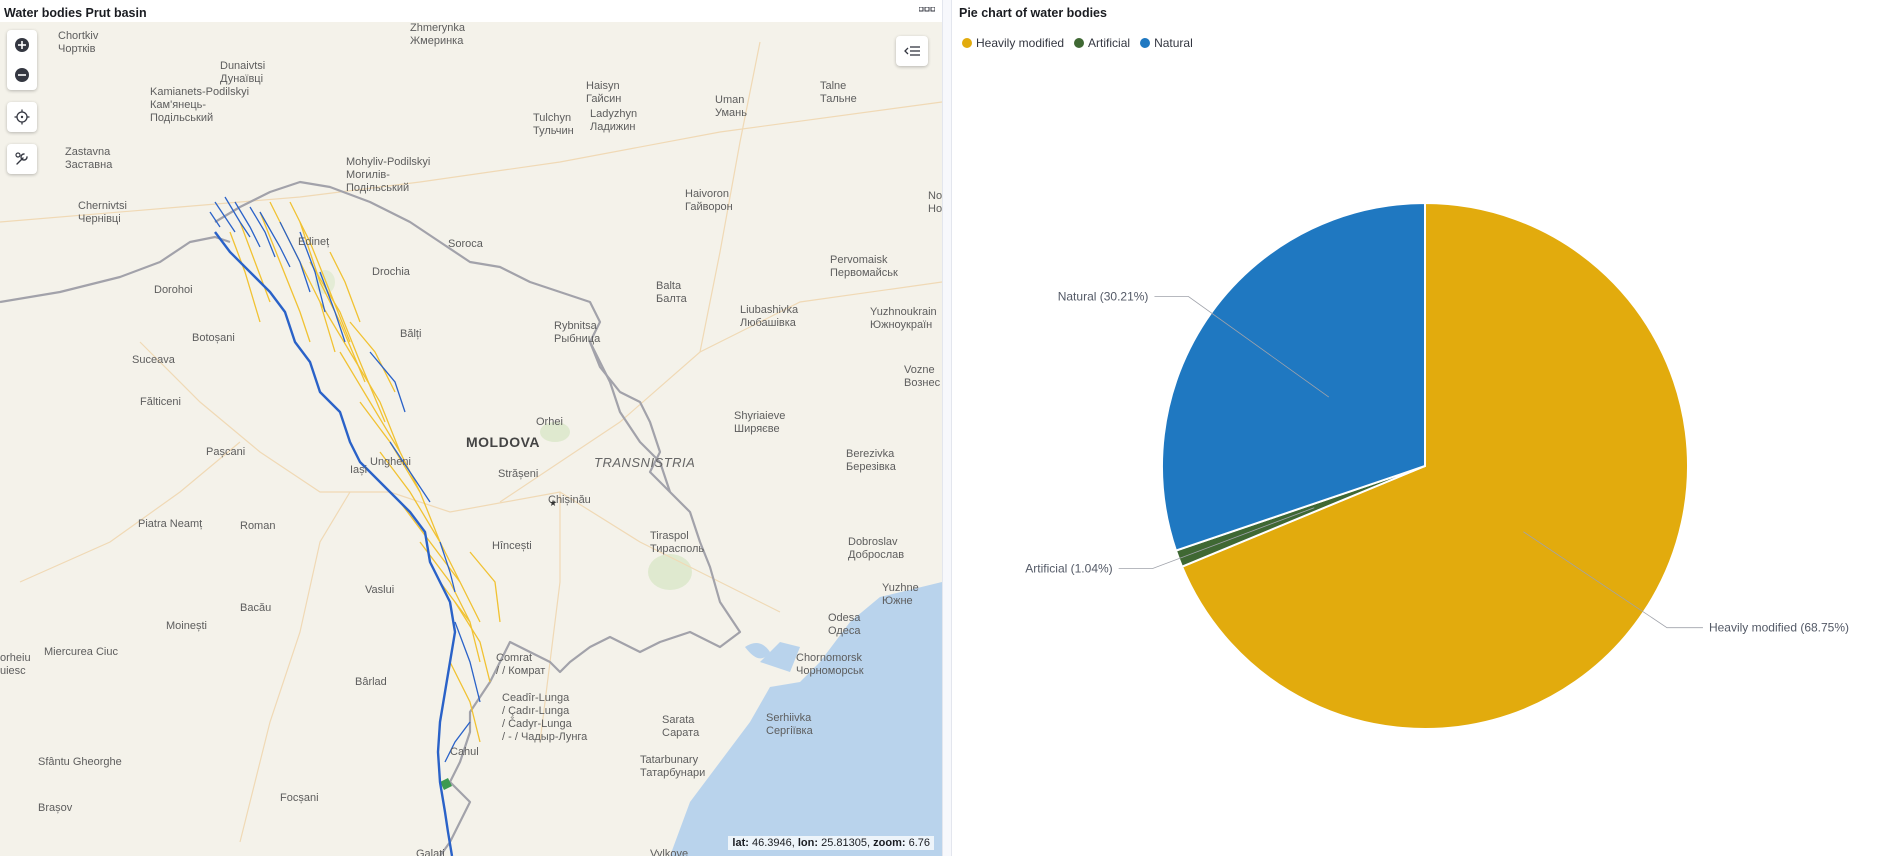 This screenshot has height=856, width=1902. Describe the element at coordinates (80, 762) in the screenshot. I see `place-label: Sfântu Gheorghe` at that location.